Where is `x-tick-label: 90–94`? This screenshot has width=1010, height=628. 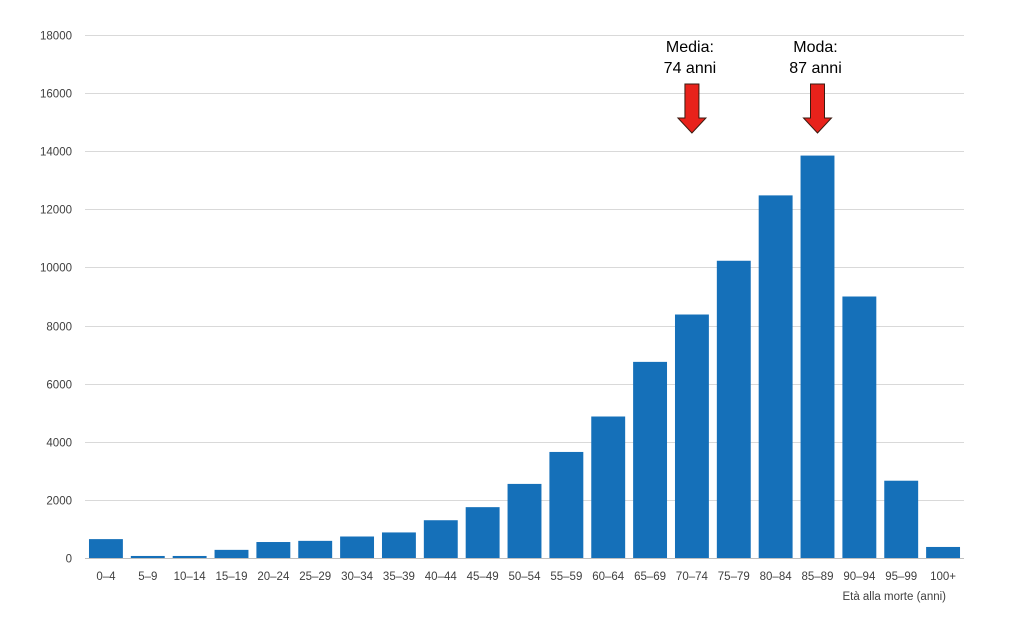
x-tick-label: 90–94 is located at coordinates (859, 577).